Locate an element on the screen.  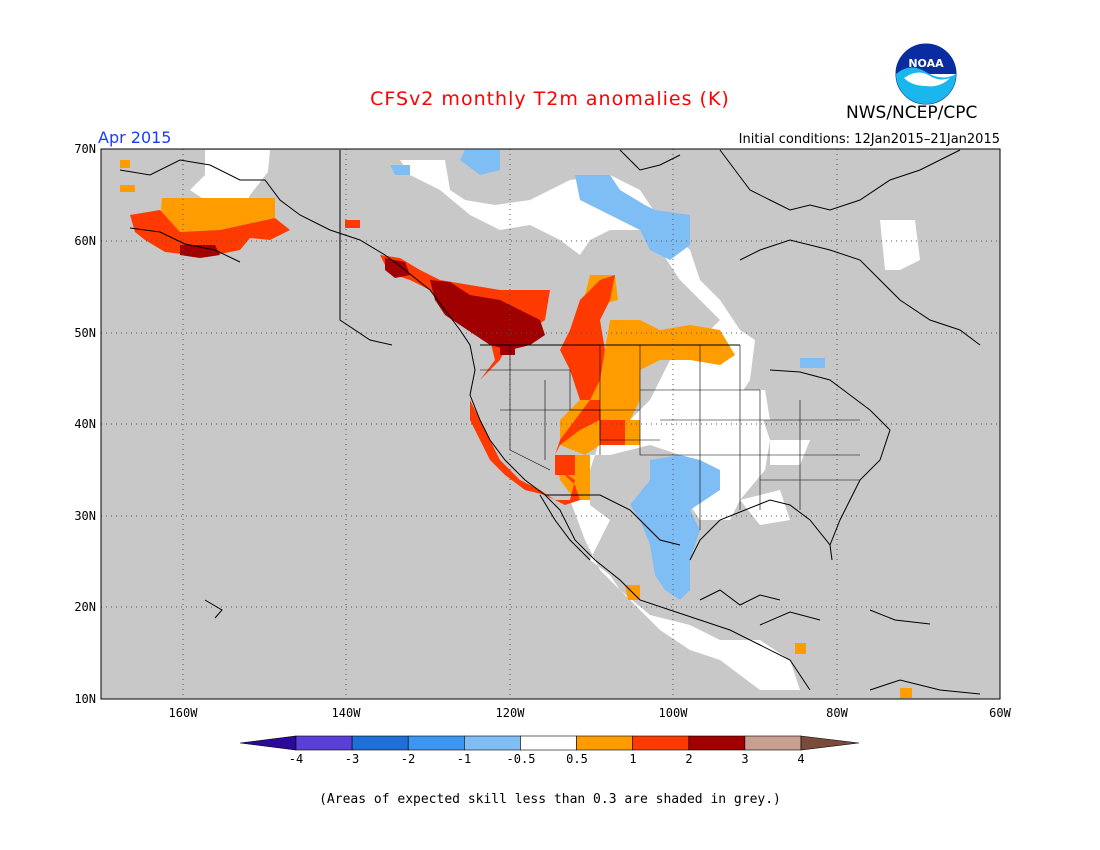
lon-label: 160W is located at coordinates (184, 713).